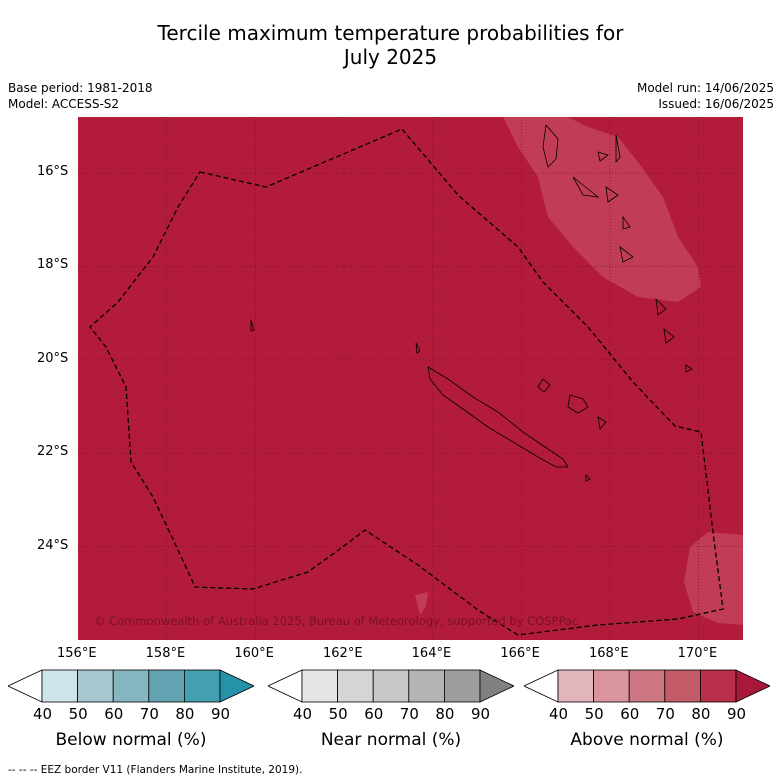  I want to click on latitude-tick-label: 18°S, so click(53, 265).